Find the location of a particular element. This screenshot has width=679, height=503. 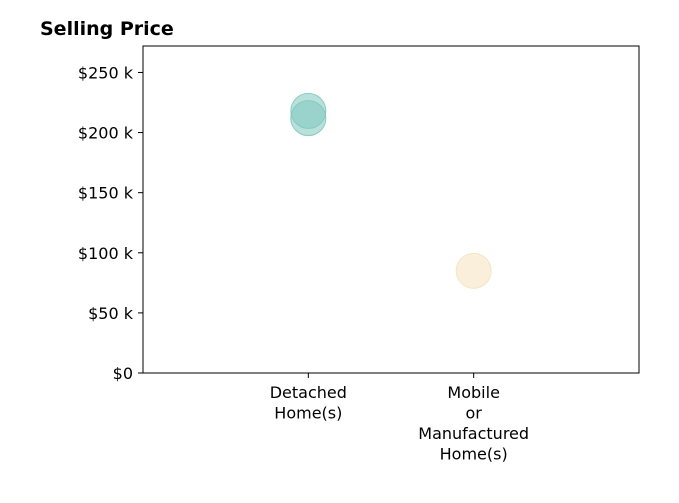

y-tick-label: $200 k is located at coordinates (106, 133).